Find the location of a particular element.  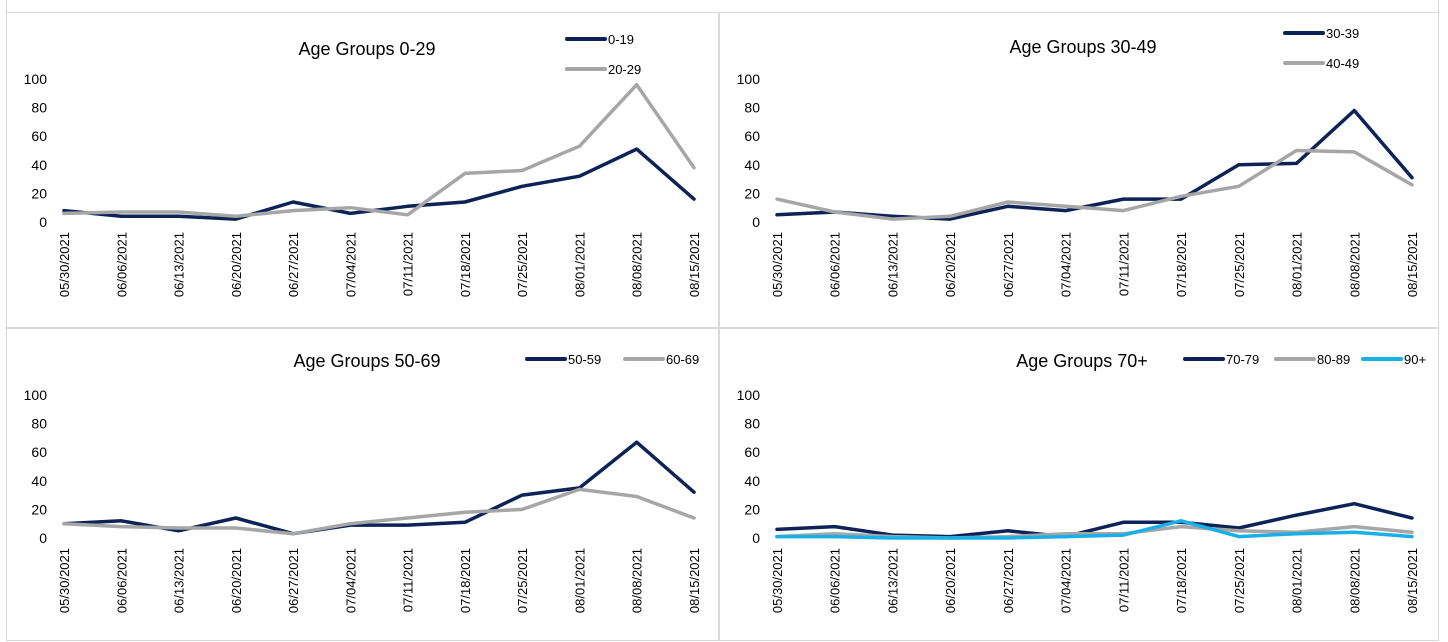

legend-label-30-39: 30-39 is located at coordinates (1342, 33).